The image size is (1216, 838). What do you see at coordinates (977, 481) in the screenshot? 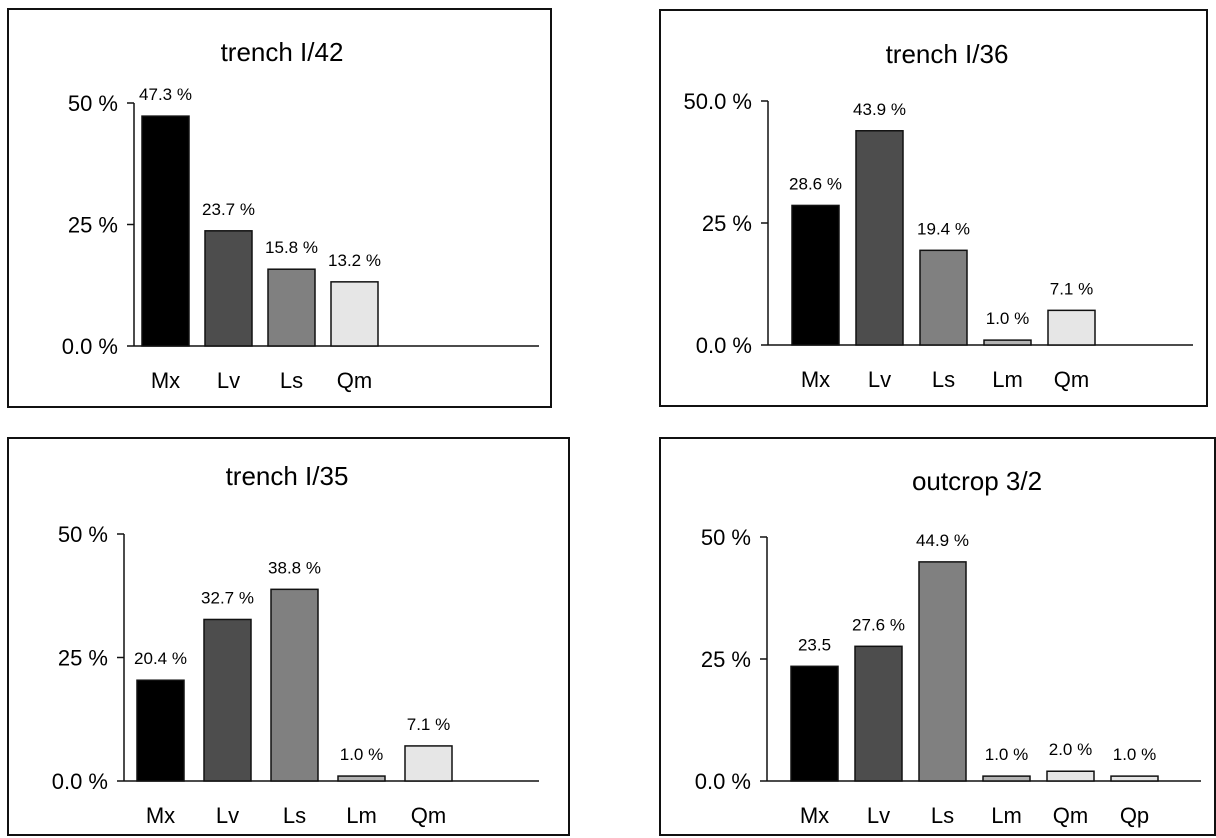
I see `chart-title: outcrop 3/2` at bounding box center [977, 481].